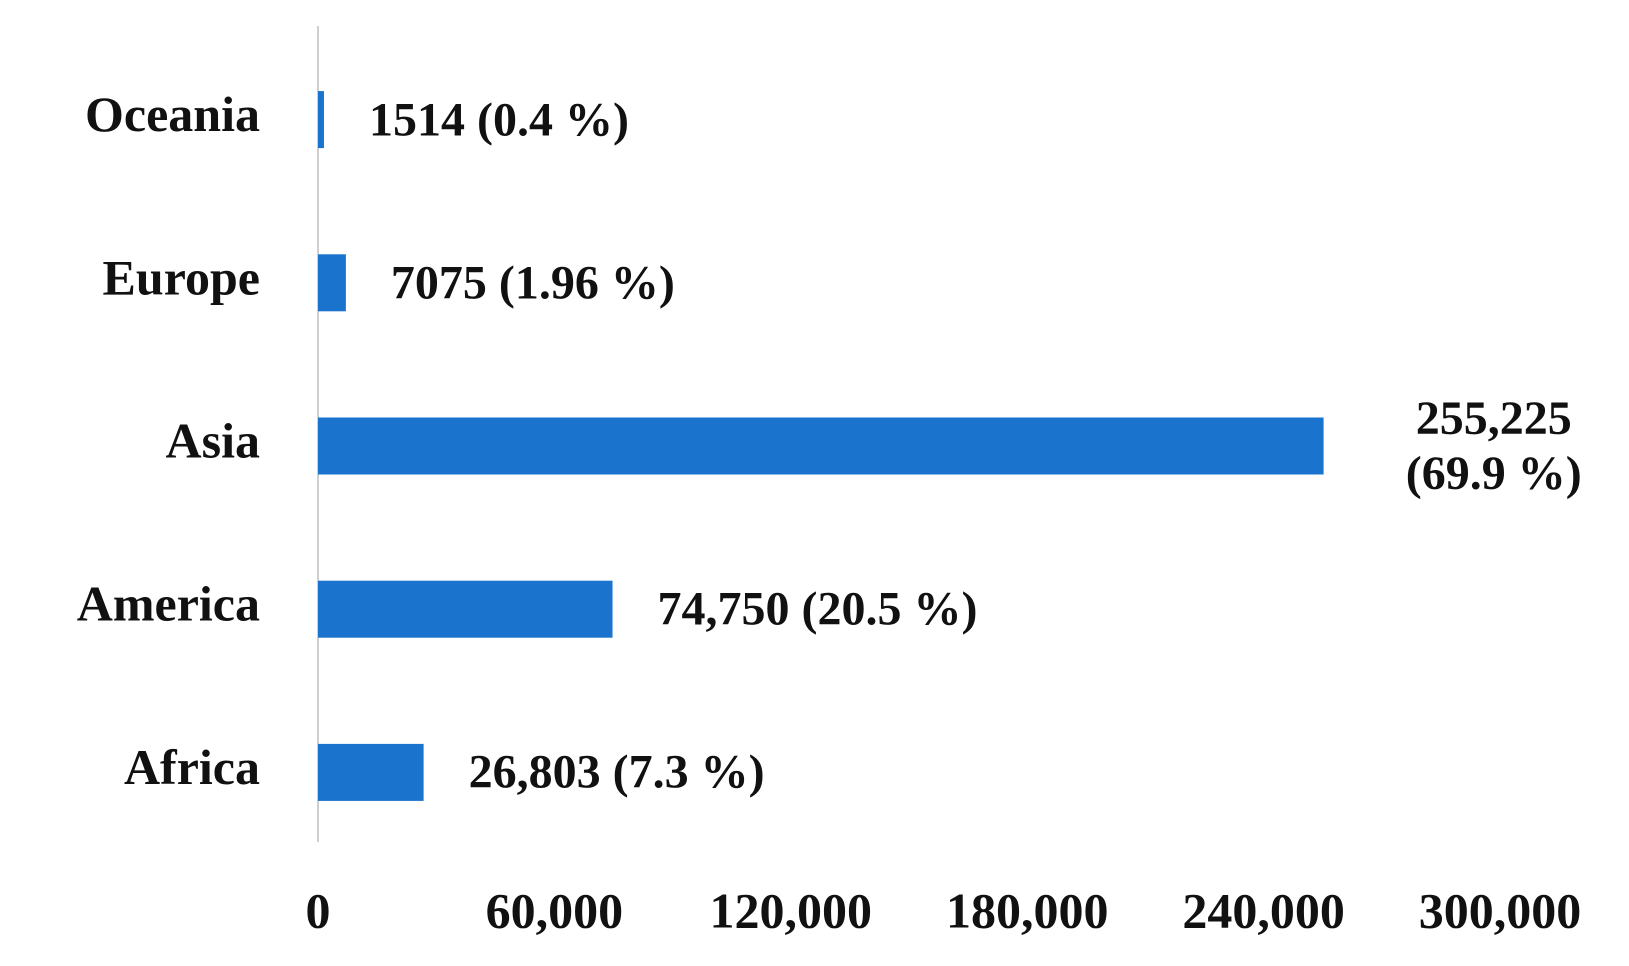 The image size is (1629, 966). I want to click on value-label: 26,803 (7.3 %), so click(616, 772).